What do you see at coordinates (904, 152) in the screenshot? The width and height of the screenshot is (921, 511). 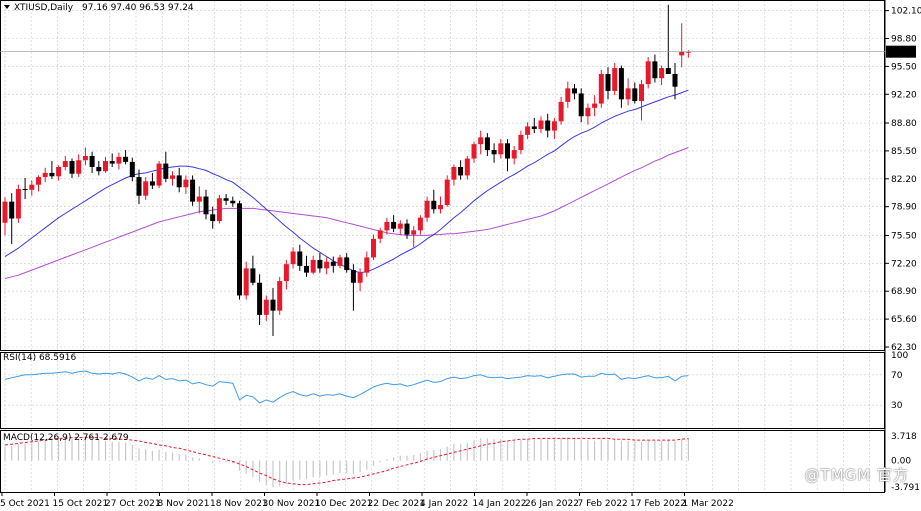 I see `y-tick-label: 85.50` at bounding box center [904, 152].